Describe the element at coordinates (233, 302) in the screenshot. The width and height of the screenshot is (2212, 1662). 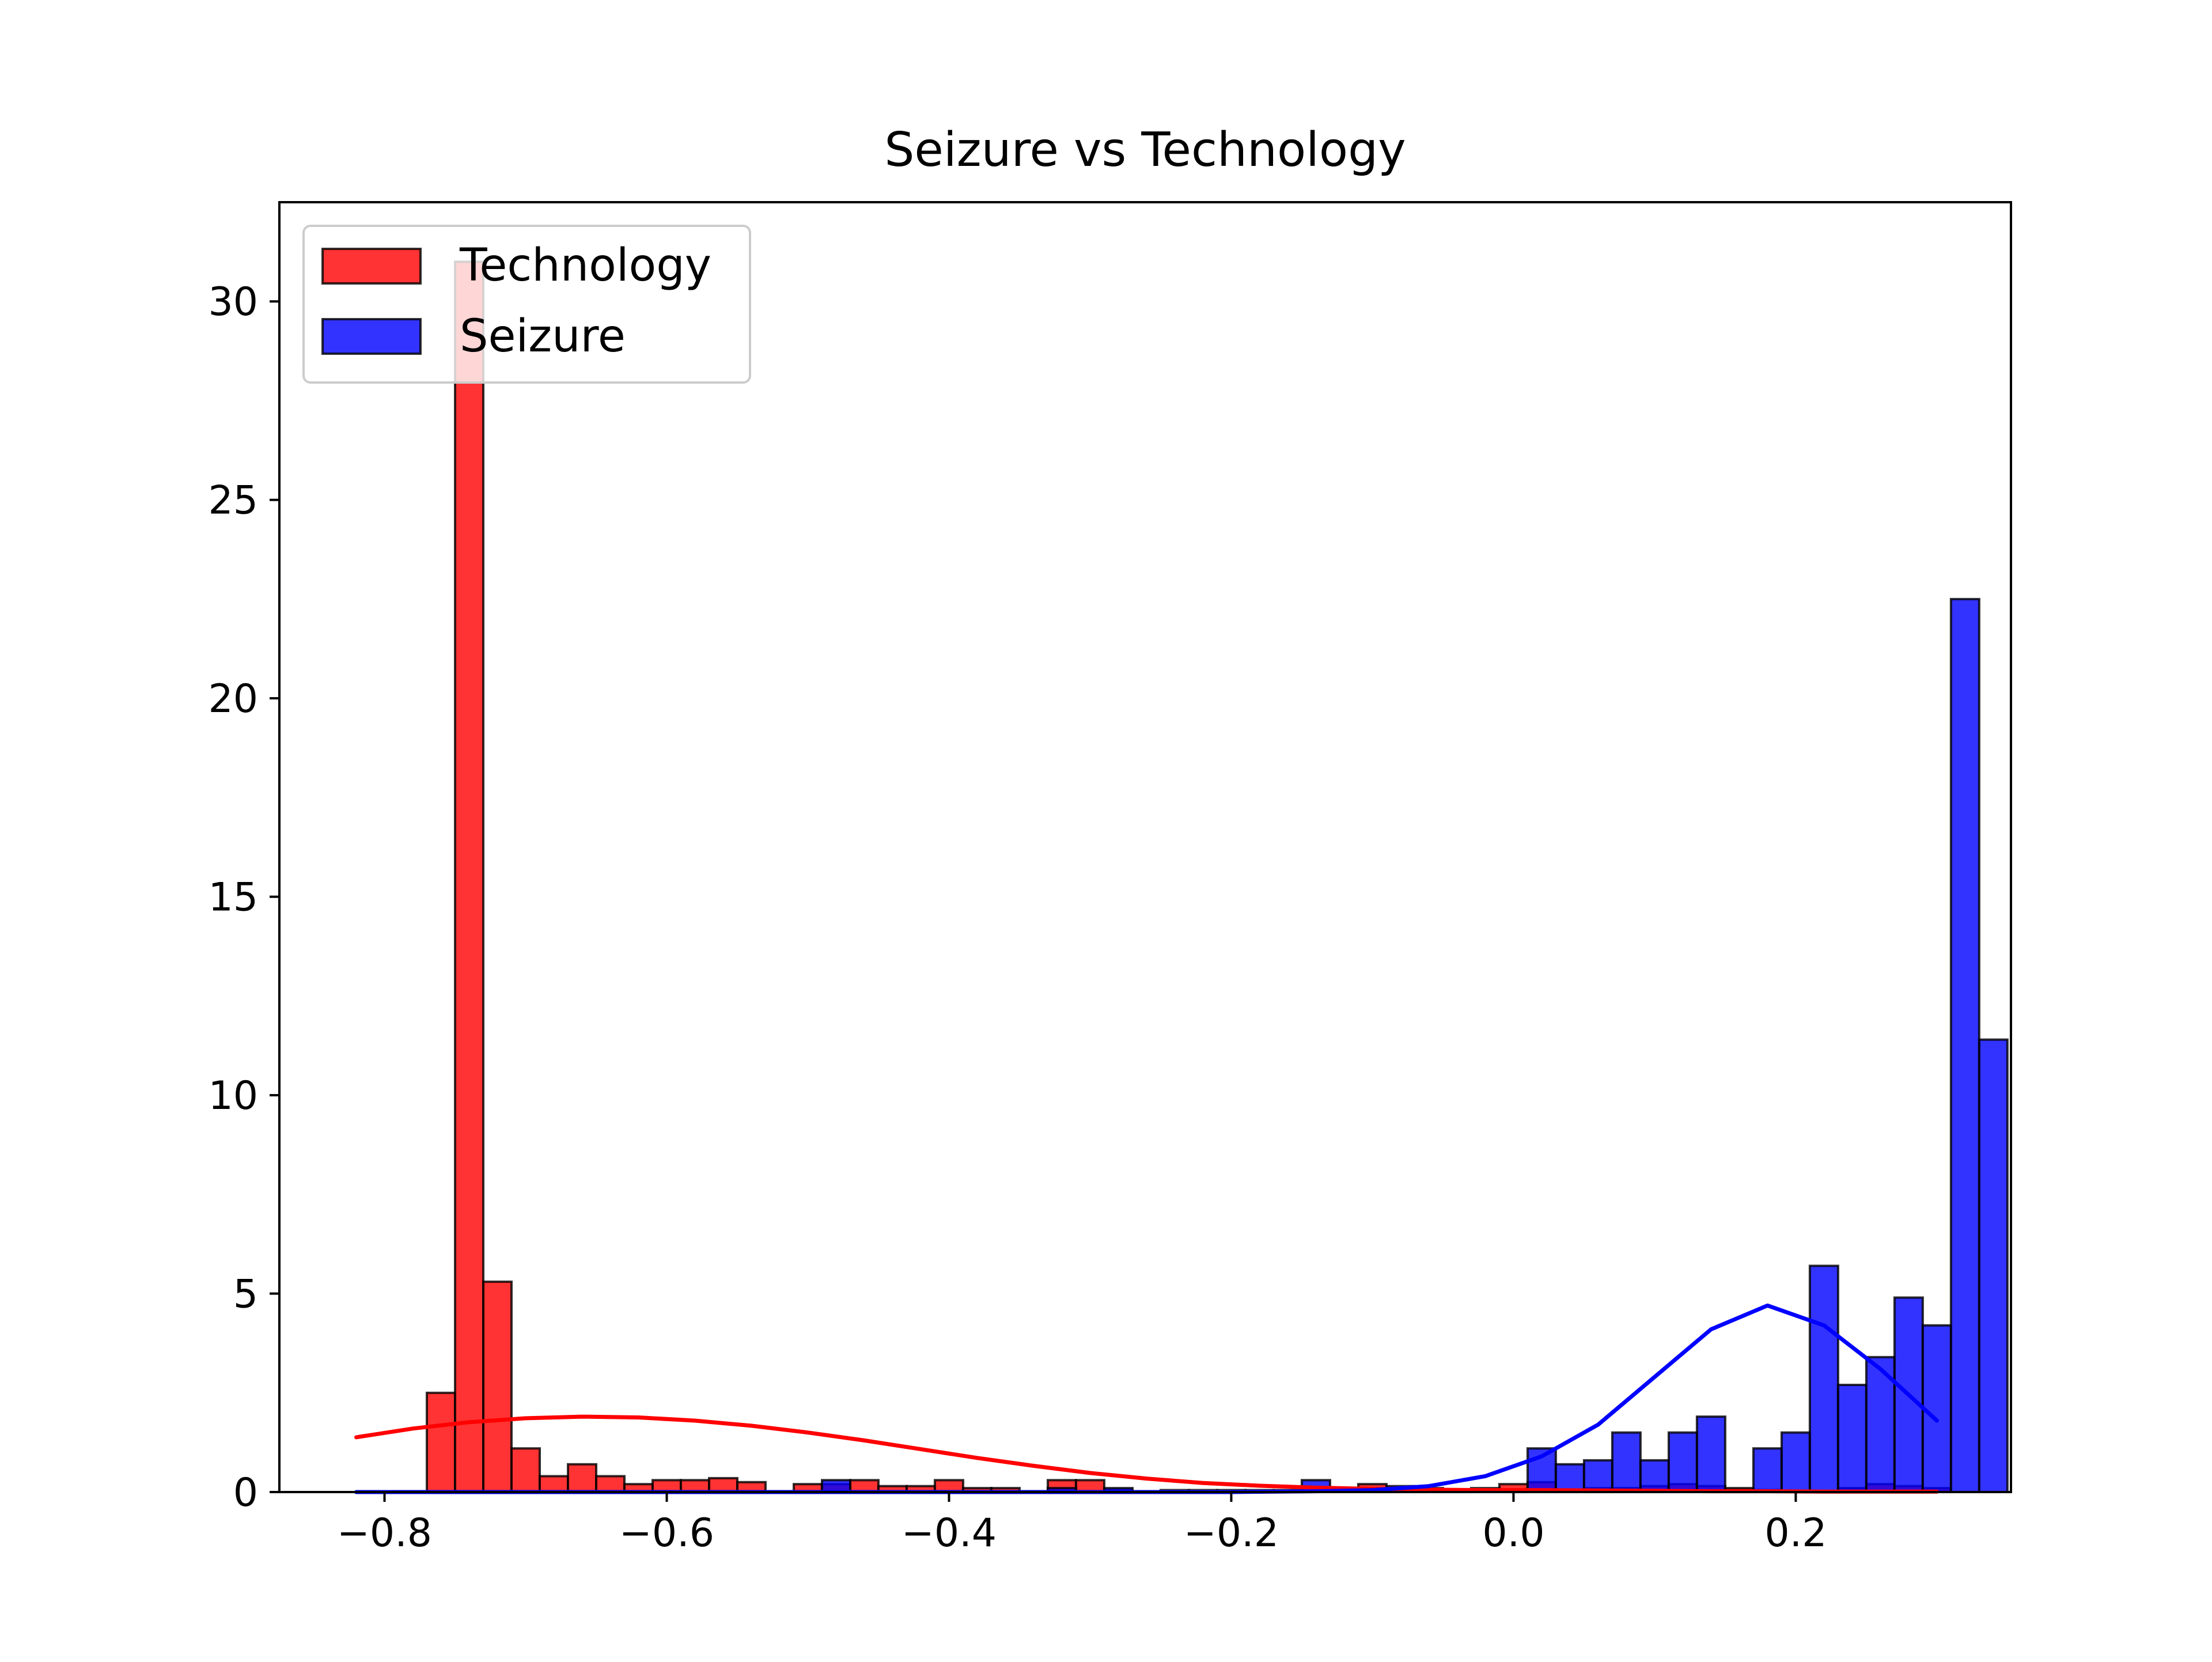
I see `y-tick-label: 30` at that location.